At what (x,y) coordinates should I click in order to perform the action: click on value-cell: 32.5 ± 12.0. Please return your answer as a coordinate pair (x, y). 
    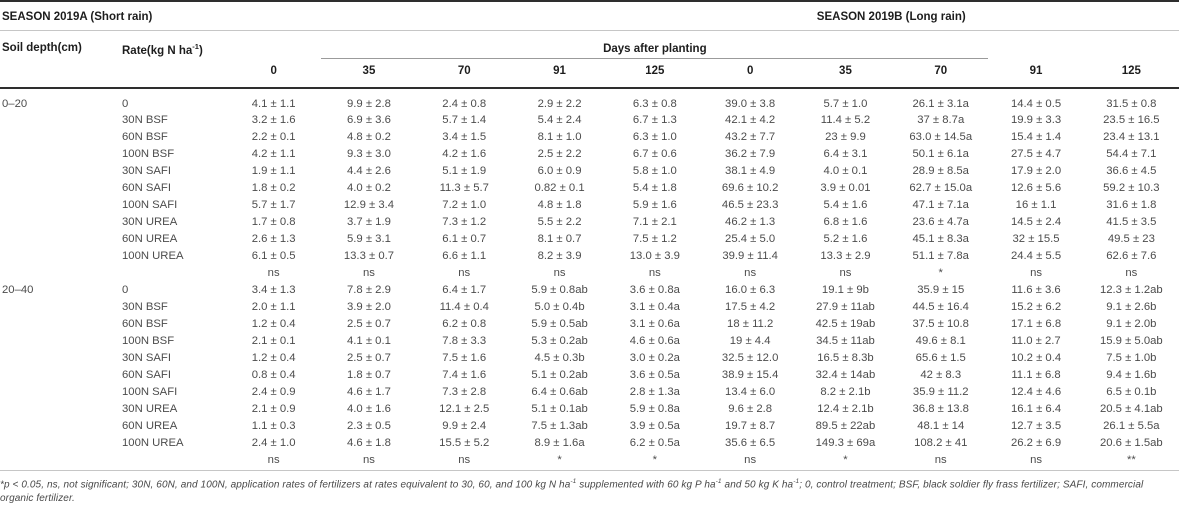
    Looking at the image, I should click on (750, 358).